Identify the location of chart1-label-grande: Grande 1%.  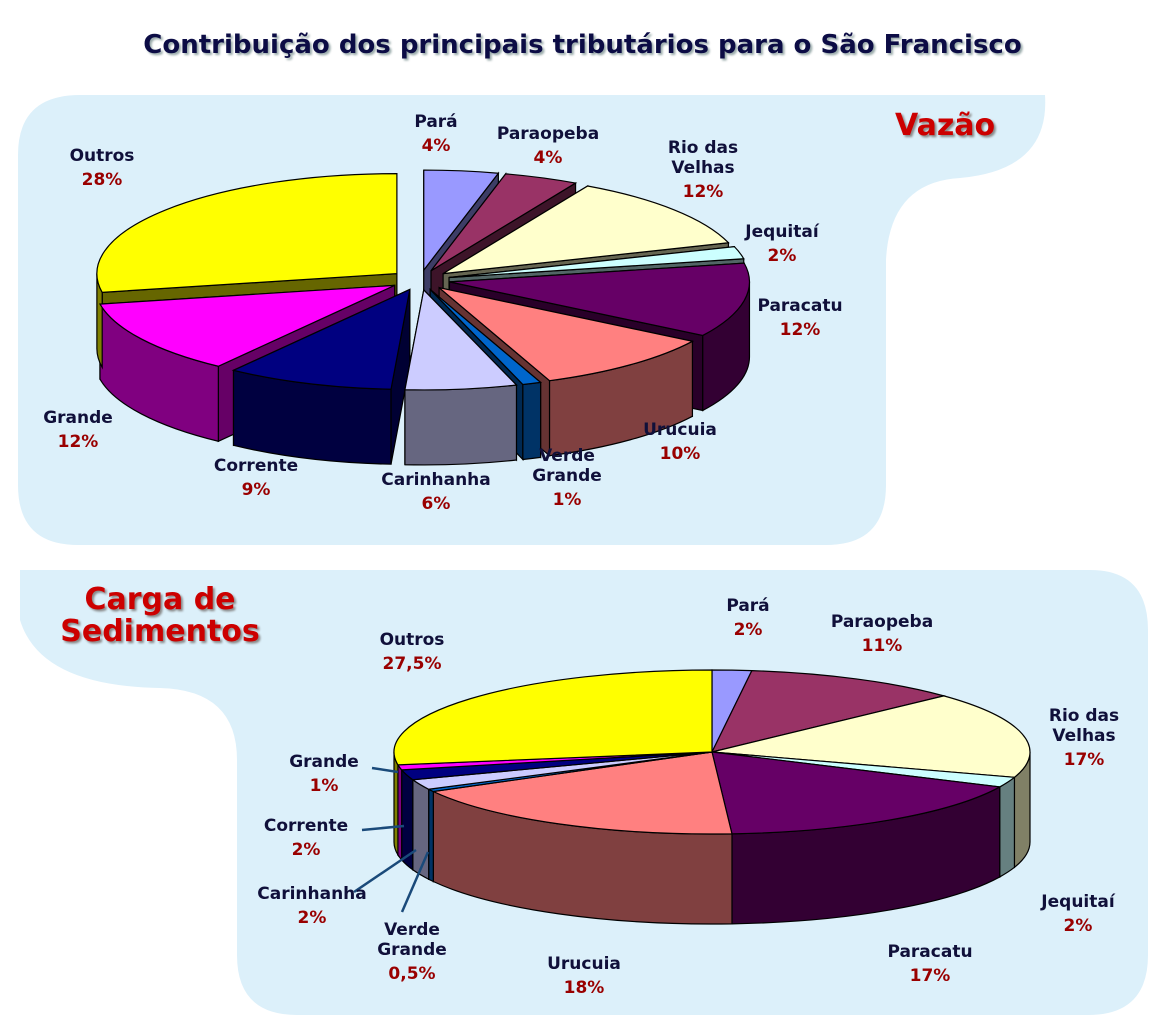
(324, 774).